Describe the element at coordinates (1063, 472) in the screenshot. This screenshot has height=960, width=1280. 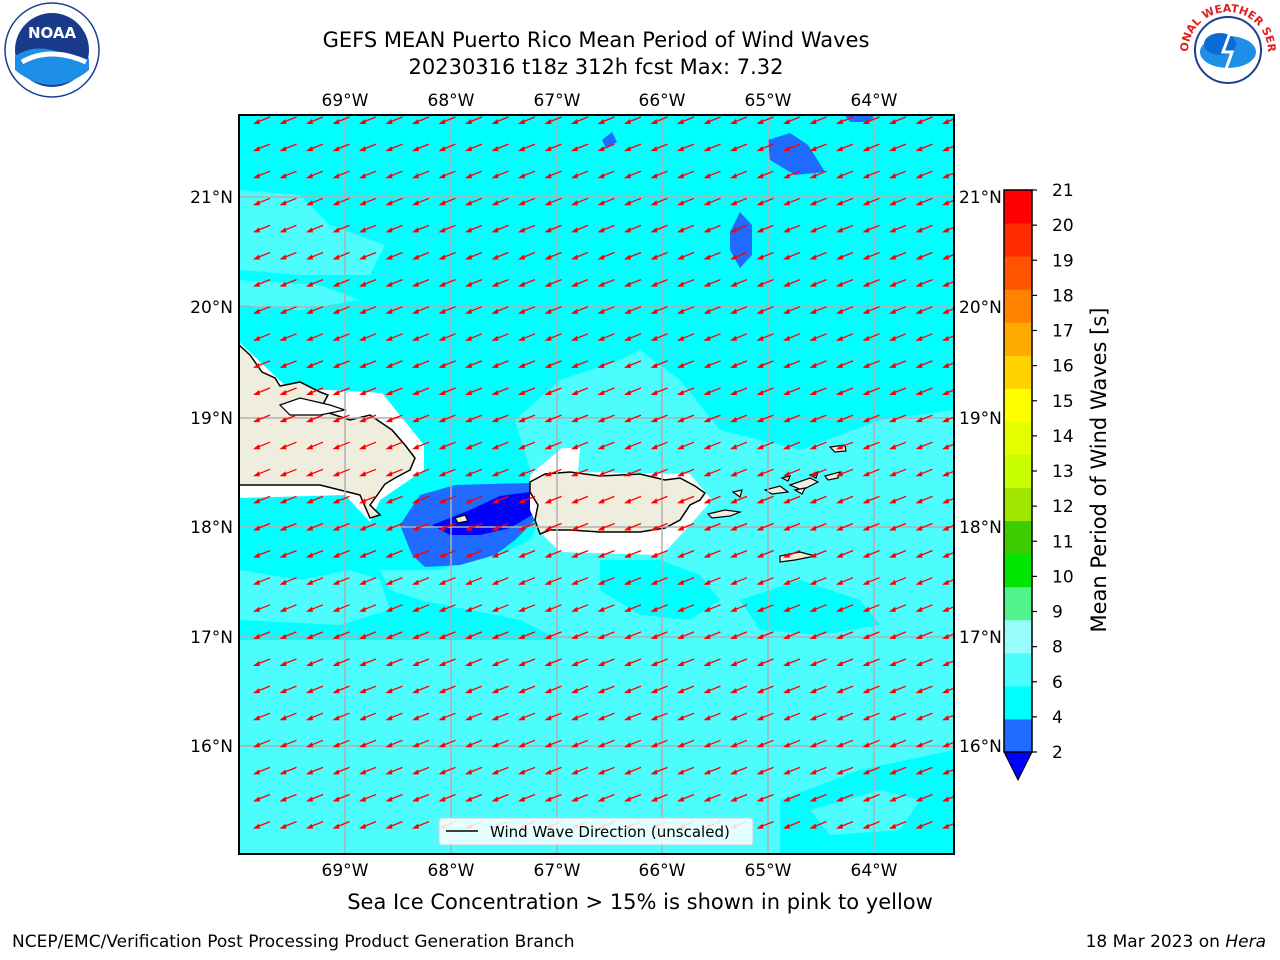
I see `colorbar-tick-label: 13` at that location.